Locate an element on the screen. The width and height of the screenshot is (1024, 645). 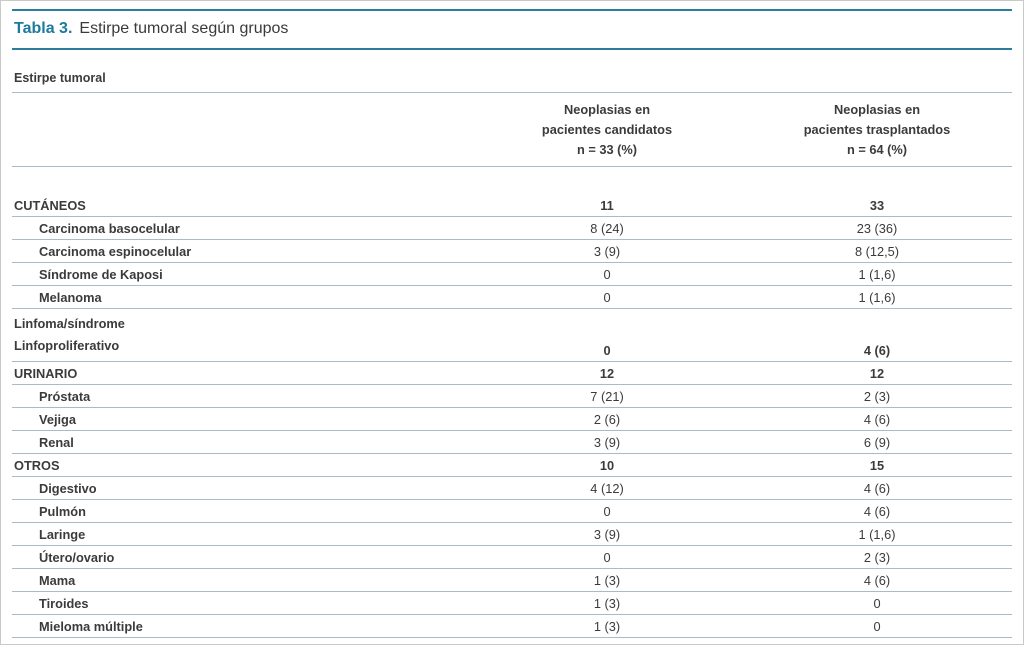
cell-candidatos: 4 (12) is located at coordinates (607, 488).